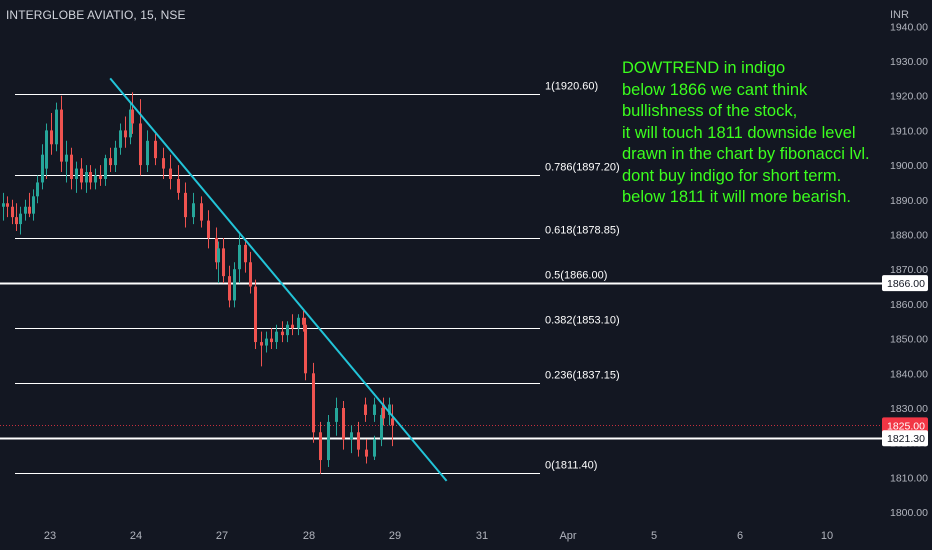 This screenshot has width=932, height=550. I want to click on level-badge-1866: 1866.00, so click(906, 284).